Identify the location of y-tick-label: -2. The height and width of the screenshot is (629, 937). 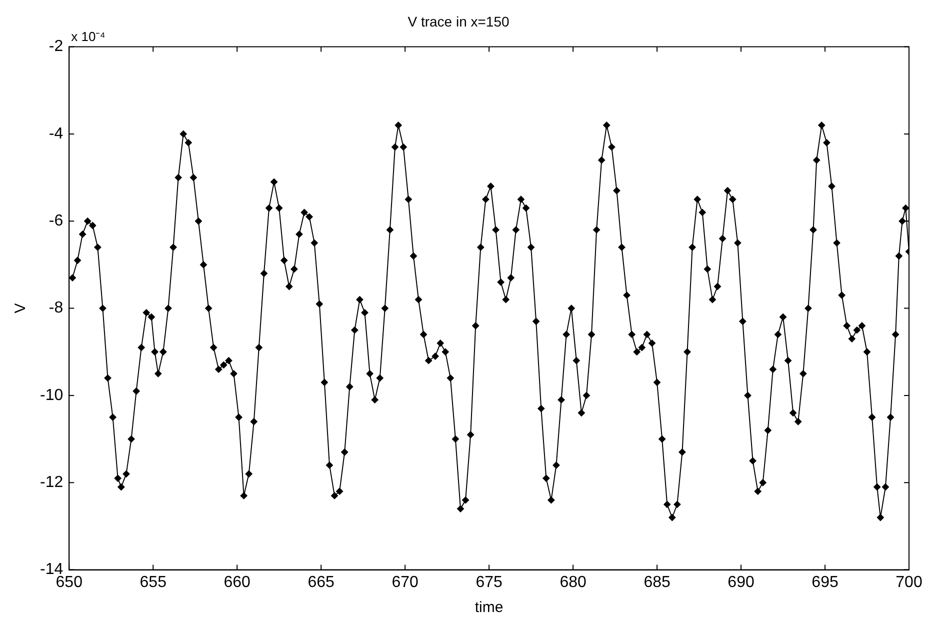
(56, 47).